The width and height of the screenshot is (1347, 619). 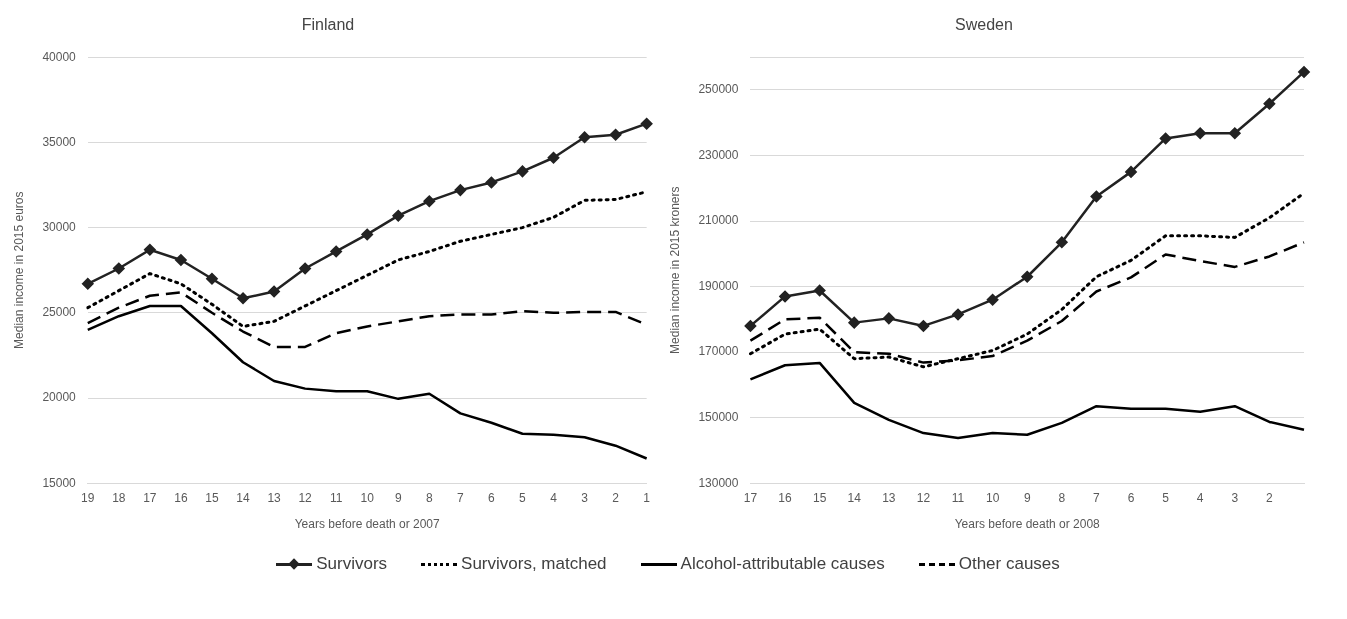 What do you see at coordinates (119, 497) in the screenshot?
I see `x-tick-label: 18` at bounding box center [119, 497].